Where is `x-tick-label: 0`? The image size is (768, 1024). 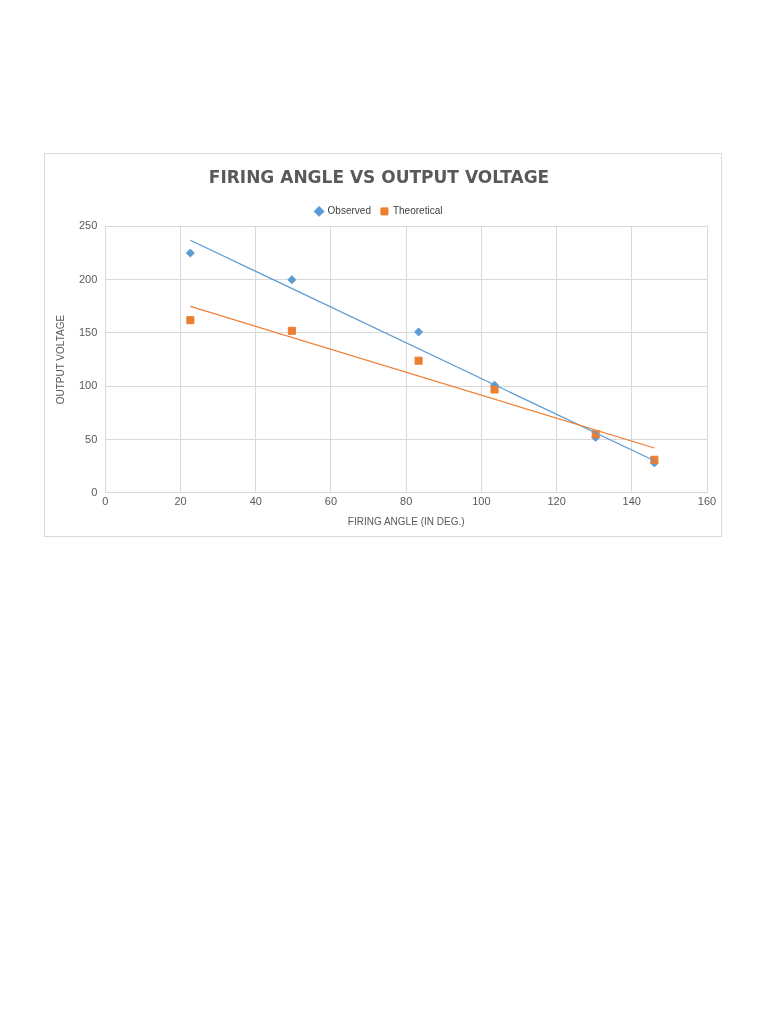 x-tick-label: 0 is located at coordinates (105, 501).